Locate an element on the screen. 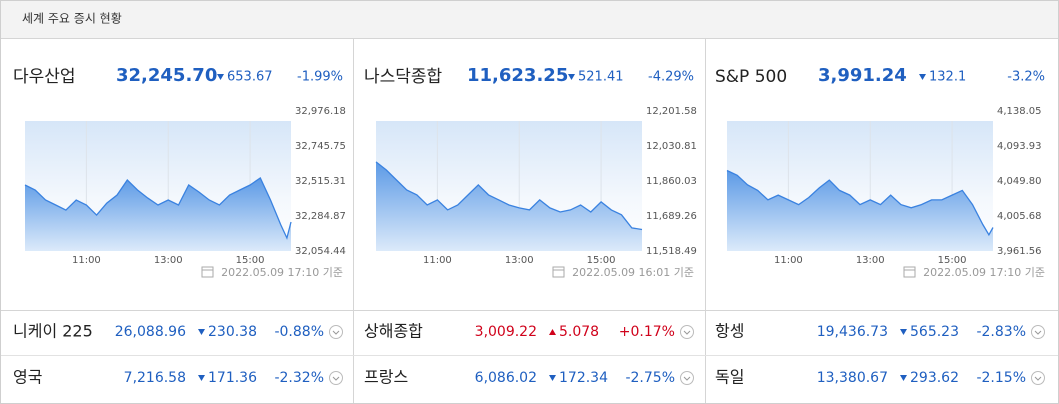 This screenshot has height=404, width=1059. index-change: 565.23 is located at coordinates (934, 332).